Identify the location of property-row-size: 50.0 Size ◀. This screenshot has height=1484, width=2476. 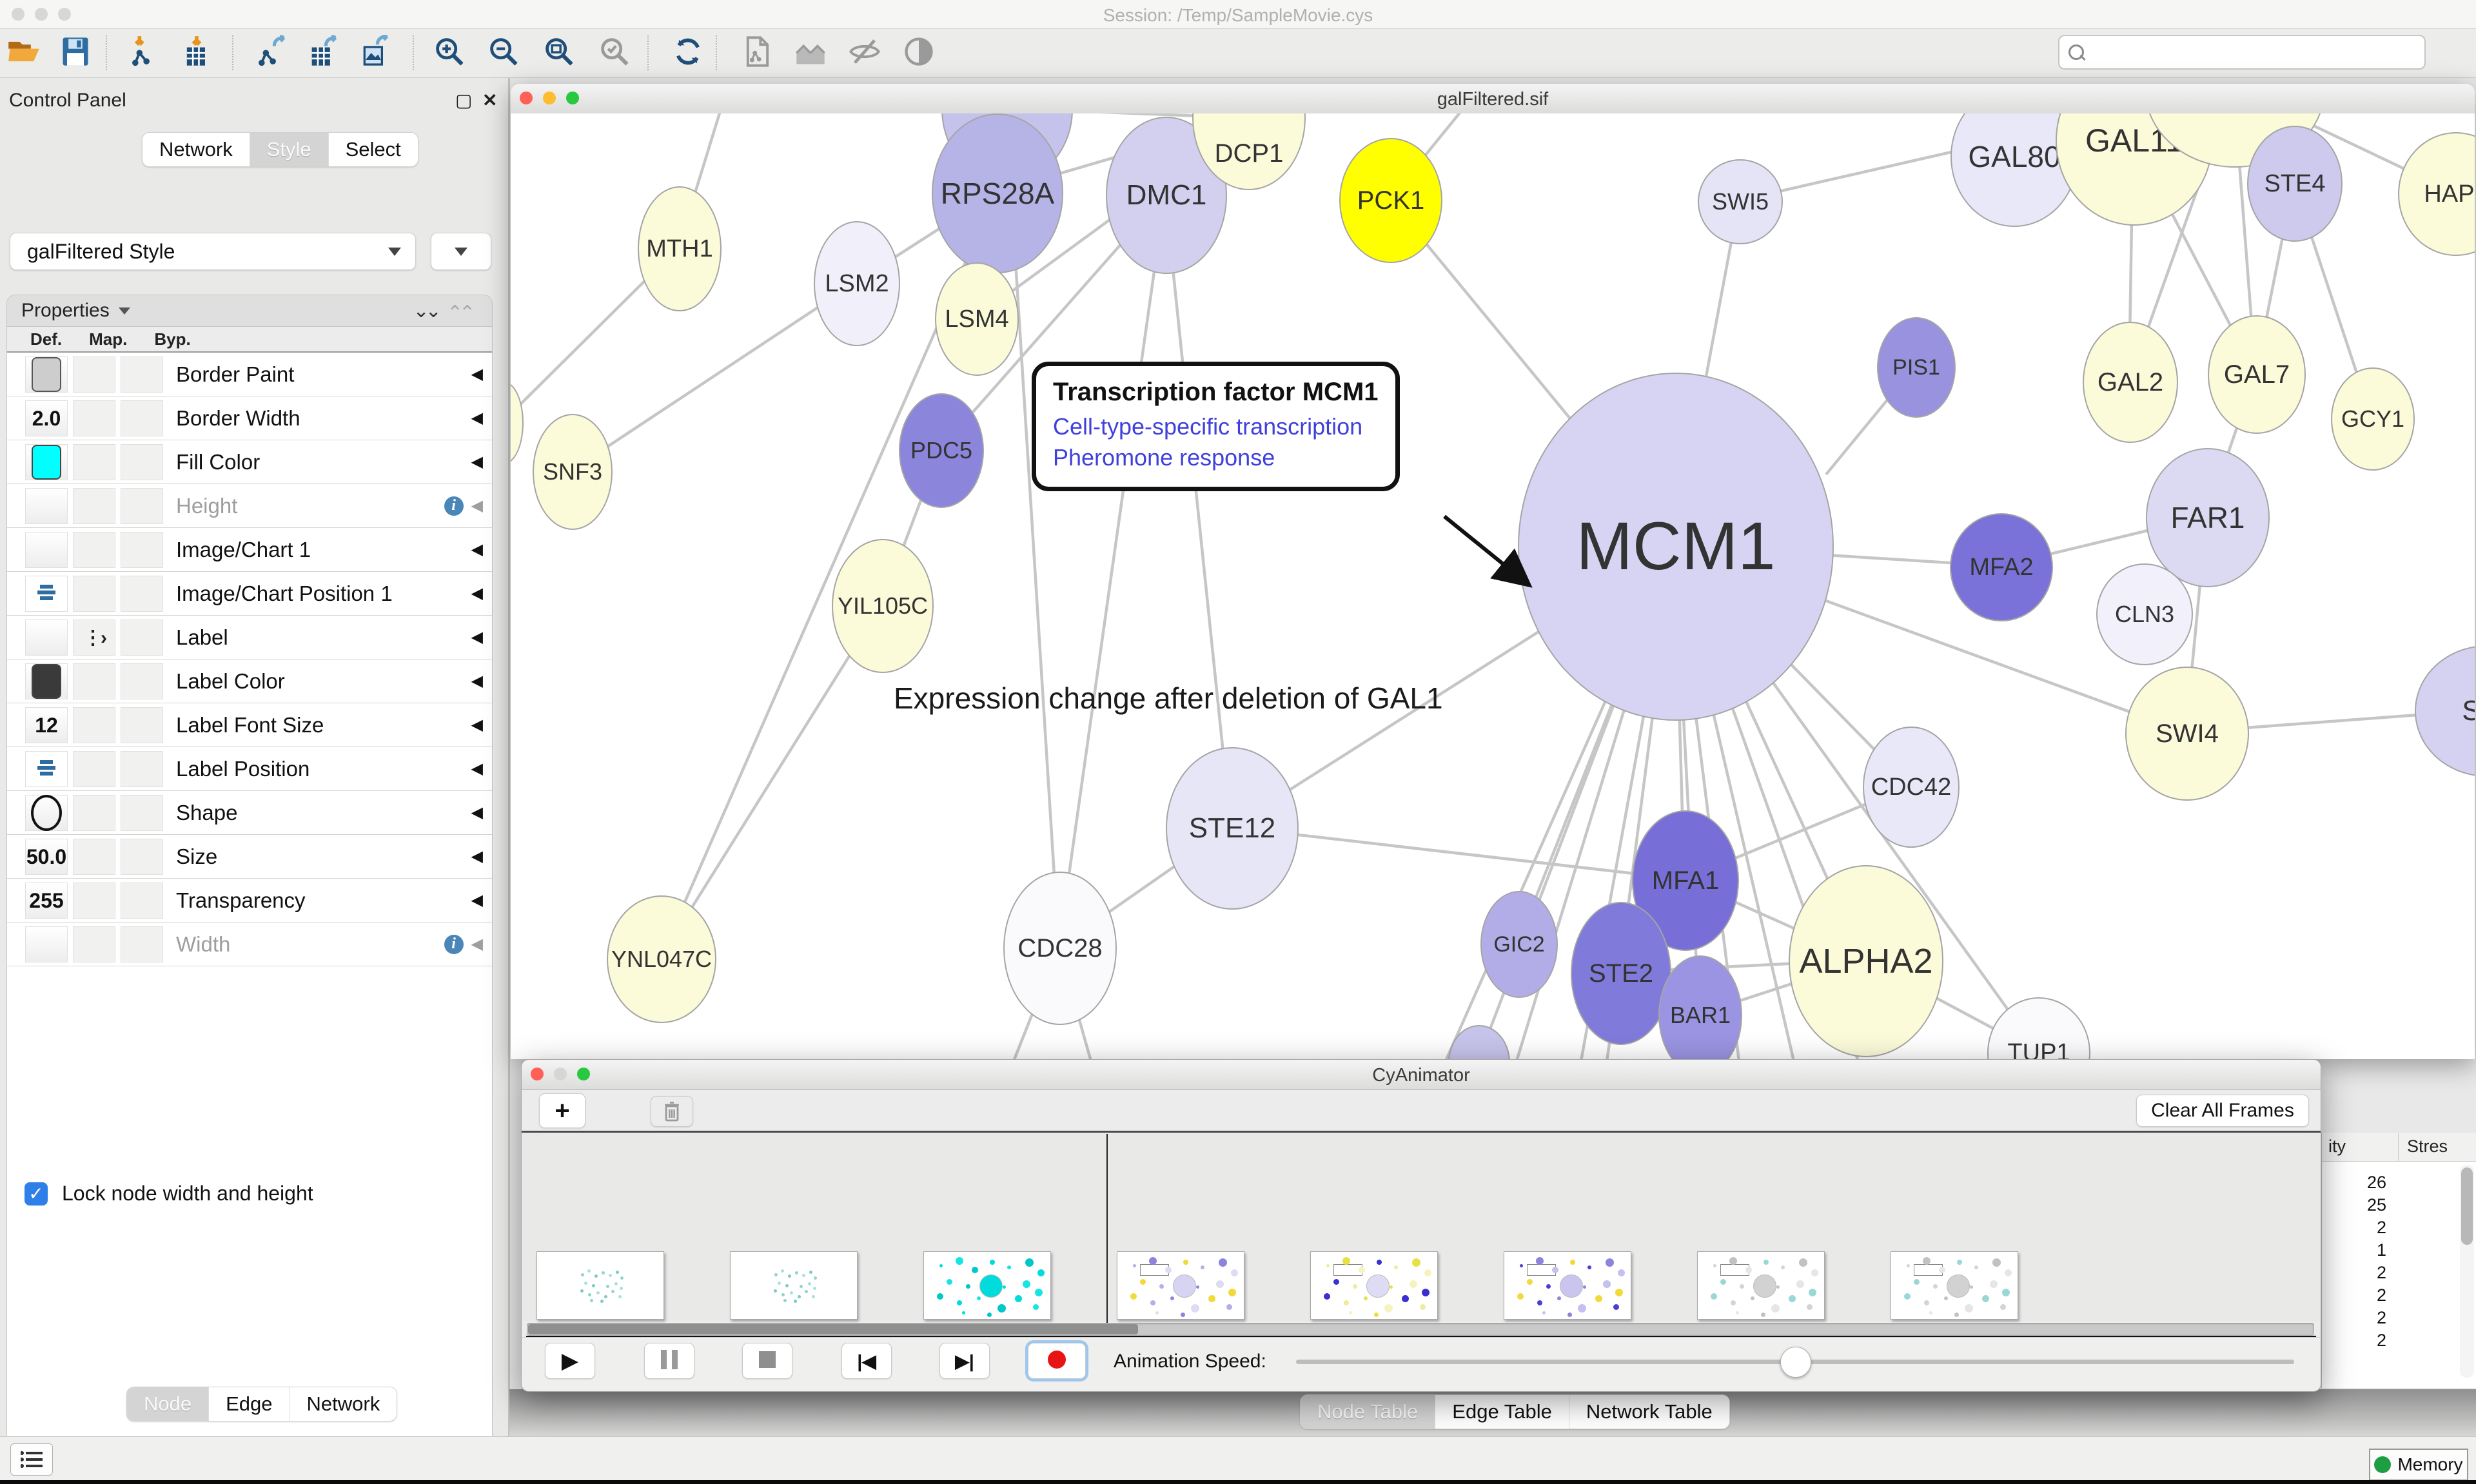
(249, 857).